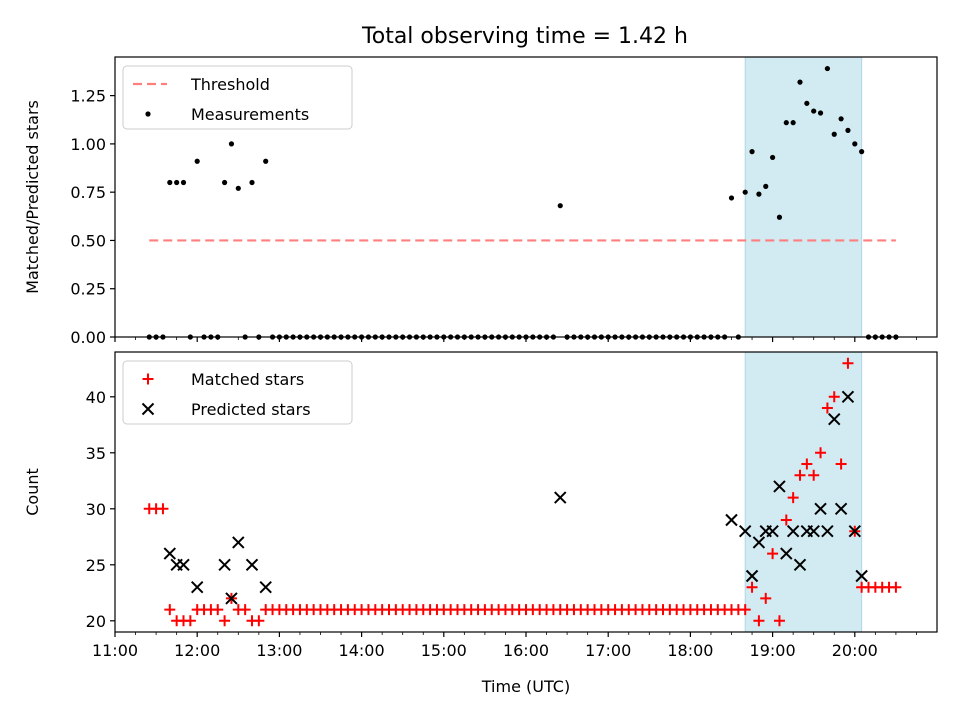  I want to click on x-tick-label: 18:00, so click(690, 650).